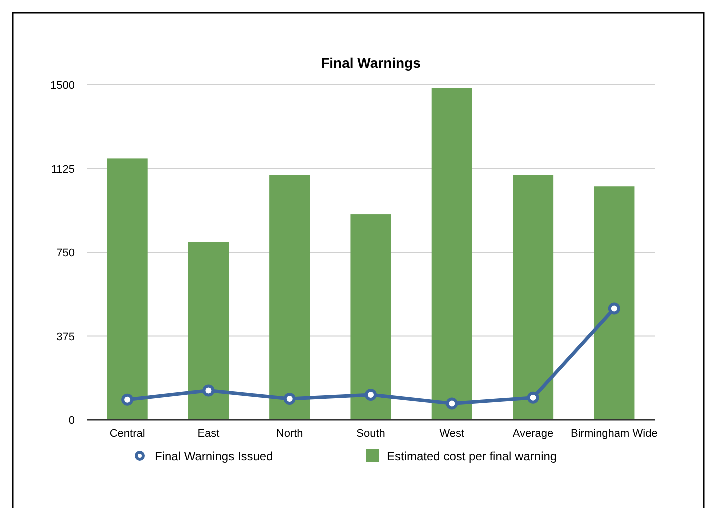  I want to click on x-tick-label: Average, so click(533, 434).